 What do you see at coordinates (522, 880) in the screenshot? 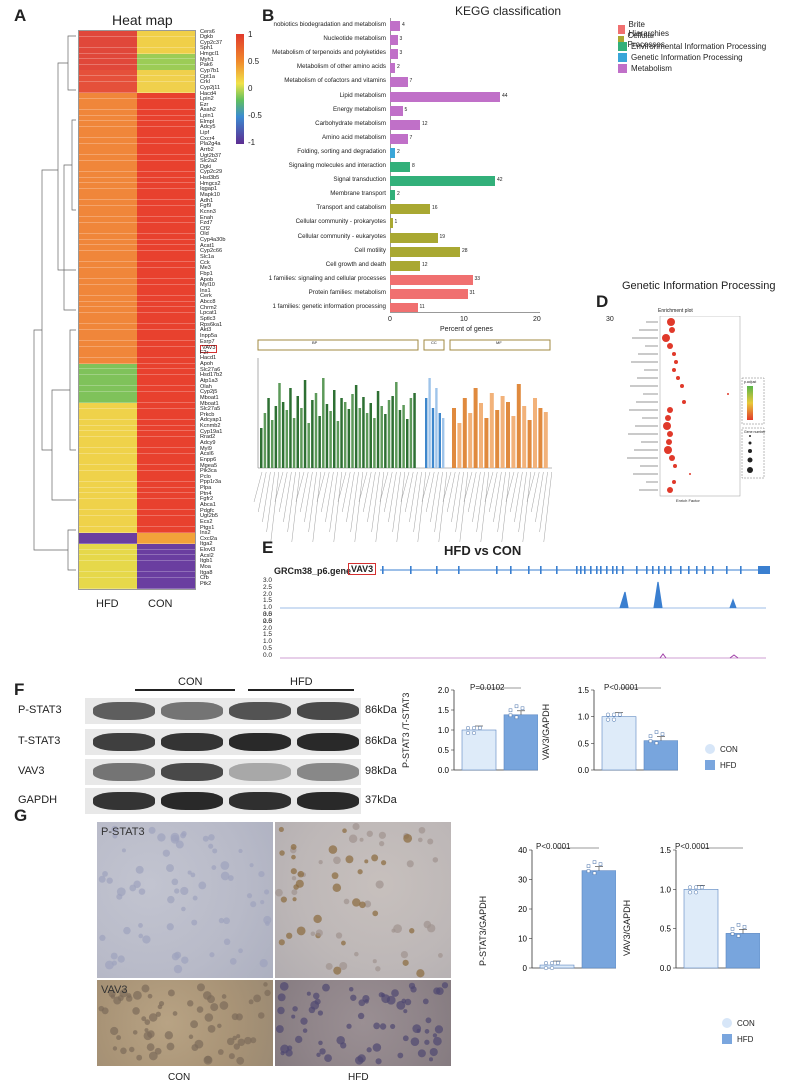
I see `y-tick-label: 30` at bounding box center [522, 880].